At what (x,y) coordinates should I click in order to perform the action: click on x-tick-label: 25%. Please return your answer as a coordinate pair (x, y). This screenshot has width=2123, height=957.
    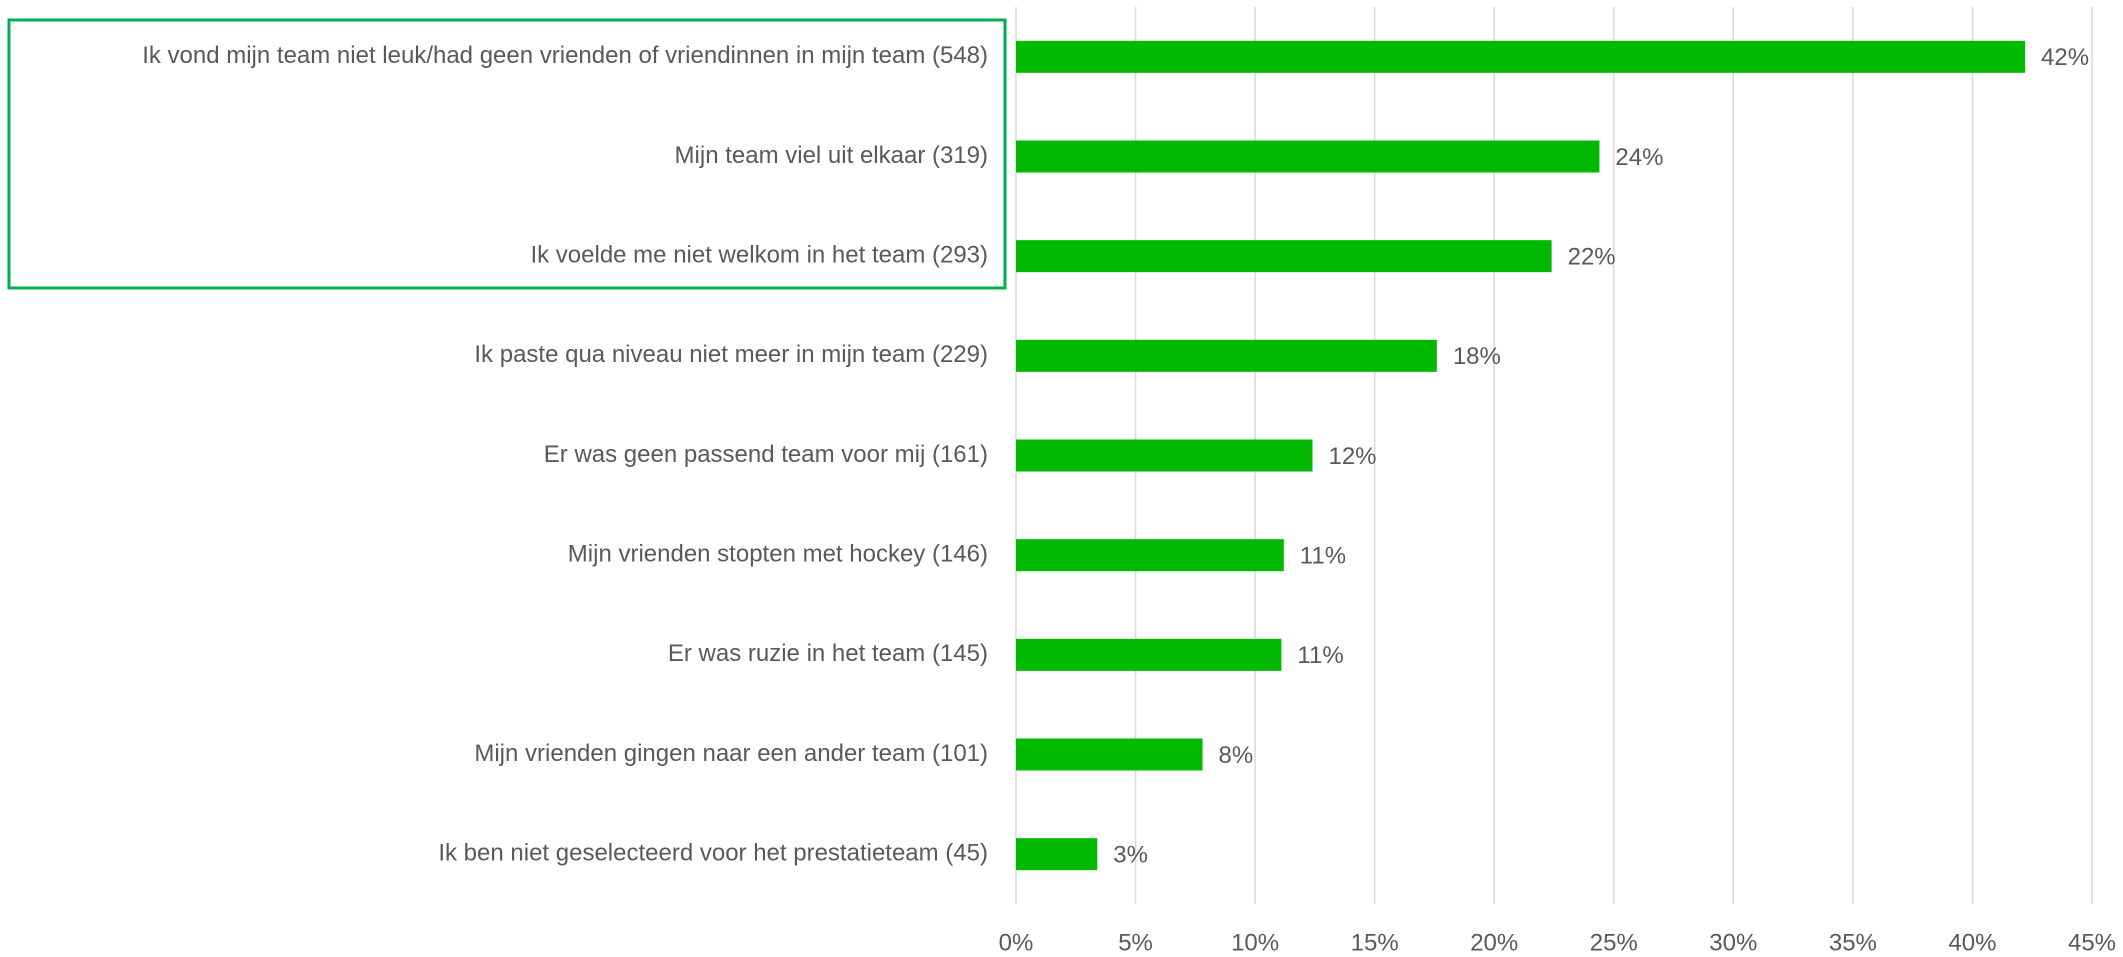
    Looking at the image, I should click on (1614, 942).